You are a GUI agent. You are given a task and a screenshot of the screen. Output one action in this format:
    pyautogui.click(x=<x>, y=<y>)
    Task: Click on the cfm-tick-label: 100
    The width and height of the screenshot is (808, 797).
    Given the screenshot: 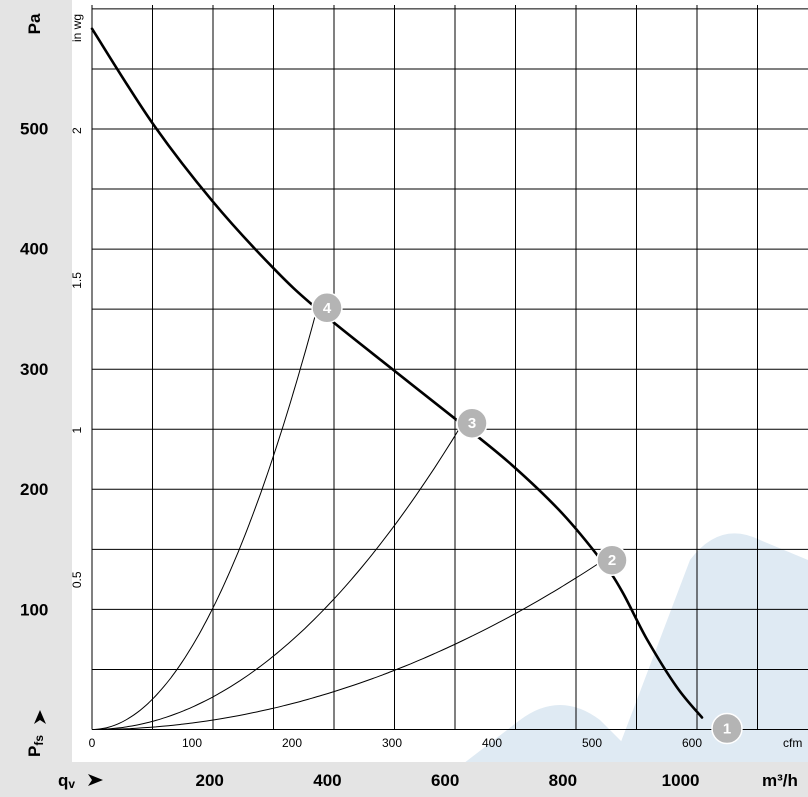 What is the action you would take?
    pyautogui.click(x=192, y=743)
    